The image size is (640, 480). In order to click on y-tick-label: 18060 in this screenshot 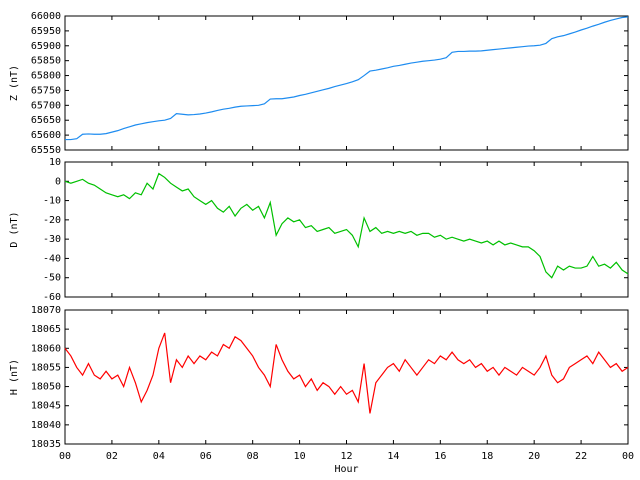, I will do `click(46, 348)`.